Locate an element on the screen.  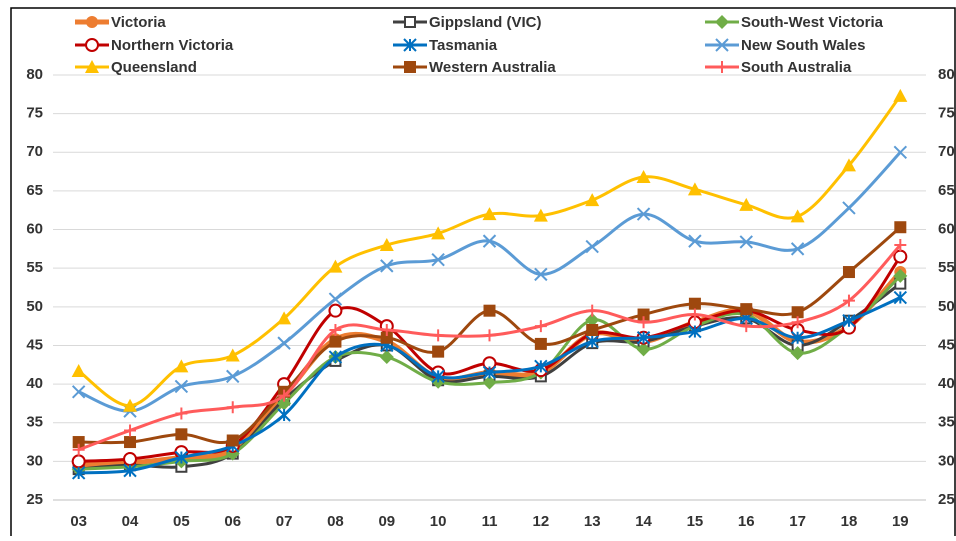
x-tick-label: 11 is located at coordinates (490, 521).